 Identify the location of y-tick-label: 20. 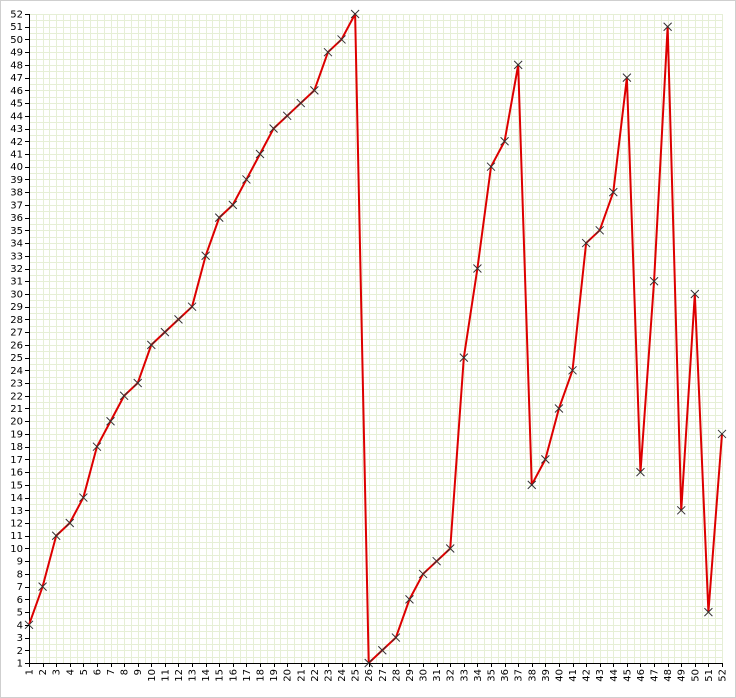
(16, 422).